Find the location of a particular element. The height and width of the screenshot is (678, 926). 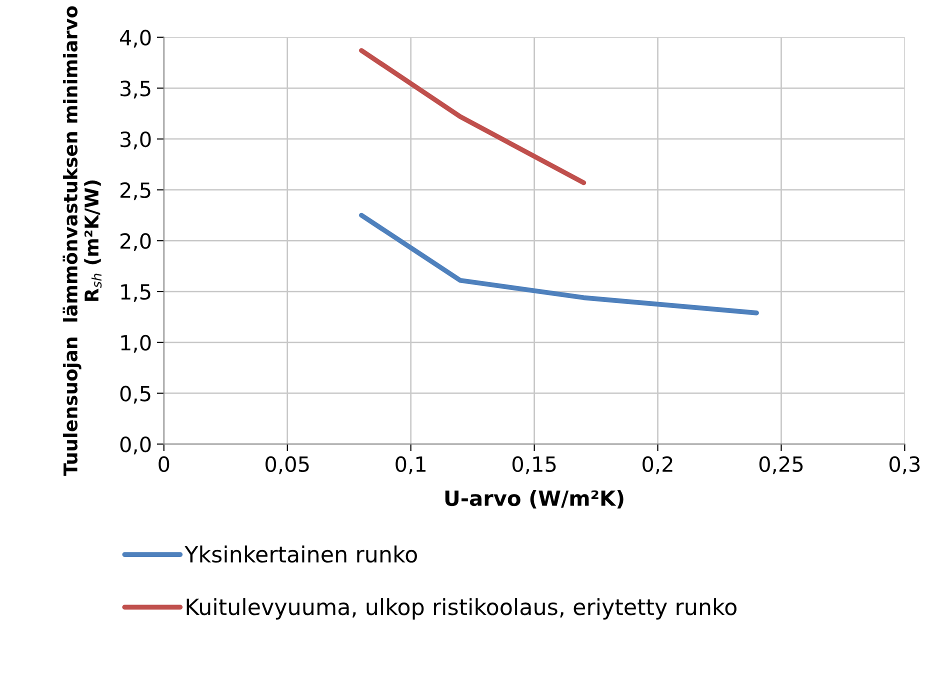

x-tick-label: 0,3 is located at coordinates (905, 465).